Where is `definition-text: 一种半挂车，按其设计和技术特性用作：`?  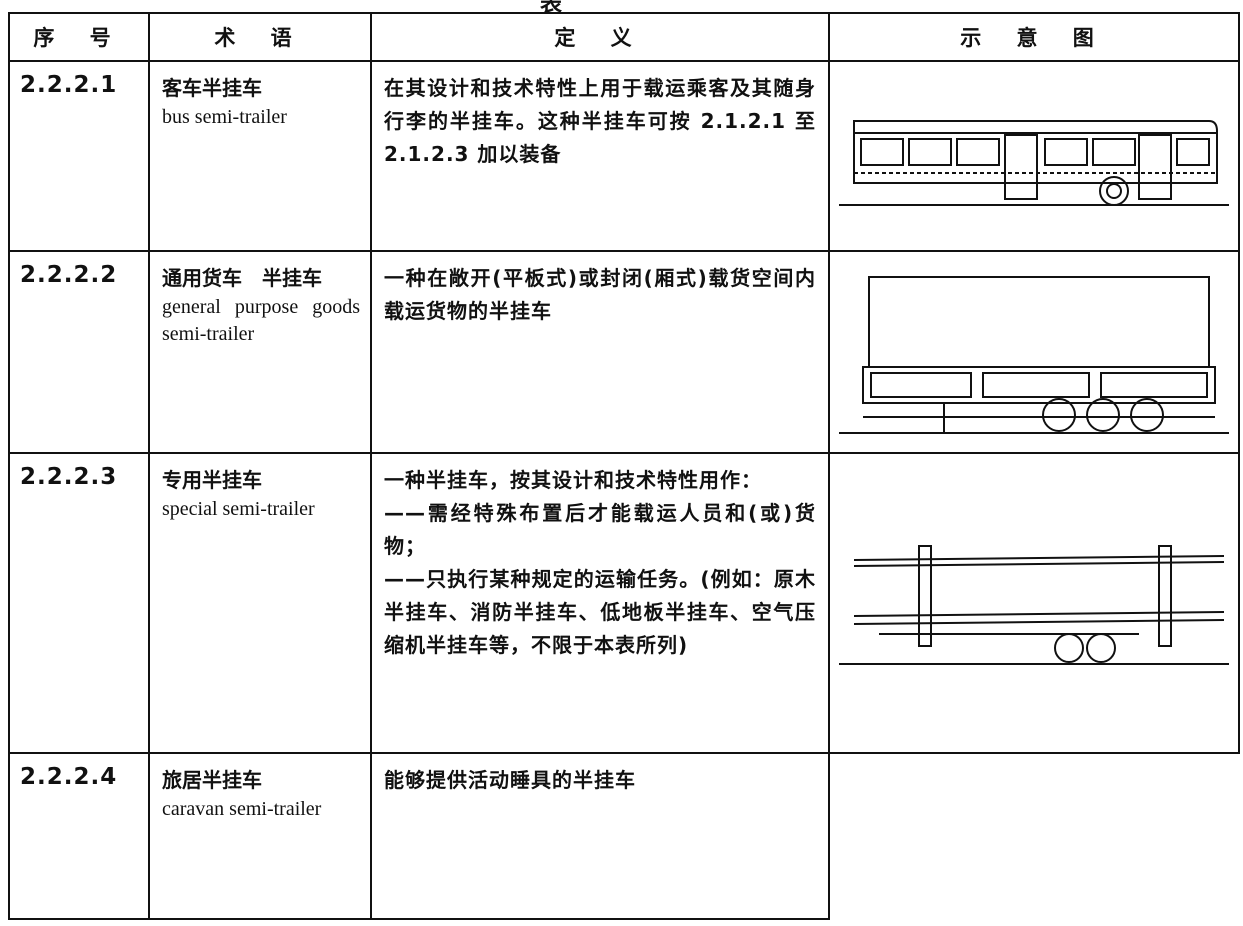
definition-text: 一种半挂车，按其设计和技术特性用作： is located at coordinates (573, 480).